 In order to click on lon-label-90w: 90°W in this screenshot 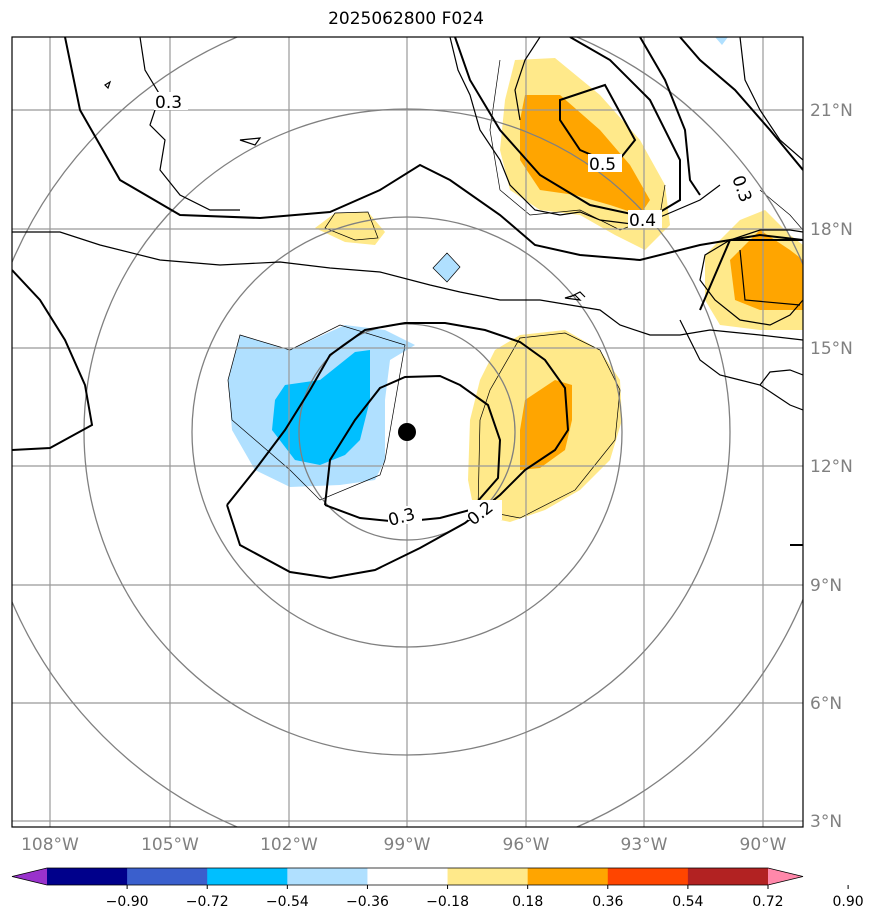, I will do `click(763, 845)`.